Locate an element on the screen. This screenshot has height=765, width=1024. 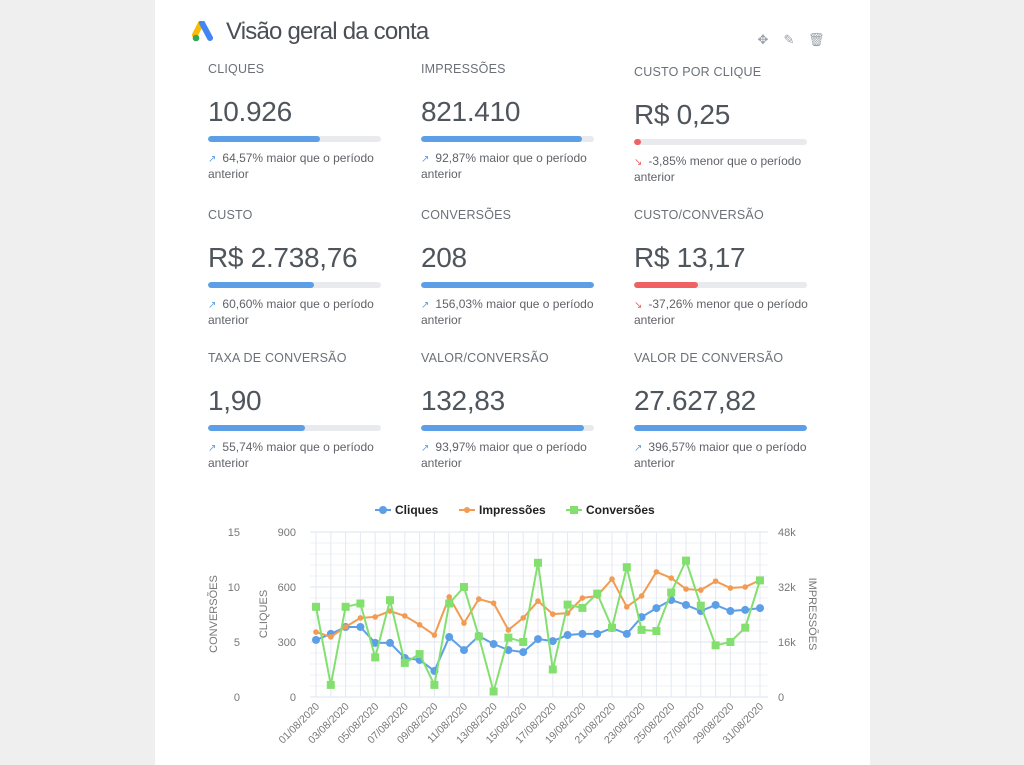
conversions-tick-label: 5 is located at coordinates (237, 643).